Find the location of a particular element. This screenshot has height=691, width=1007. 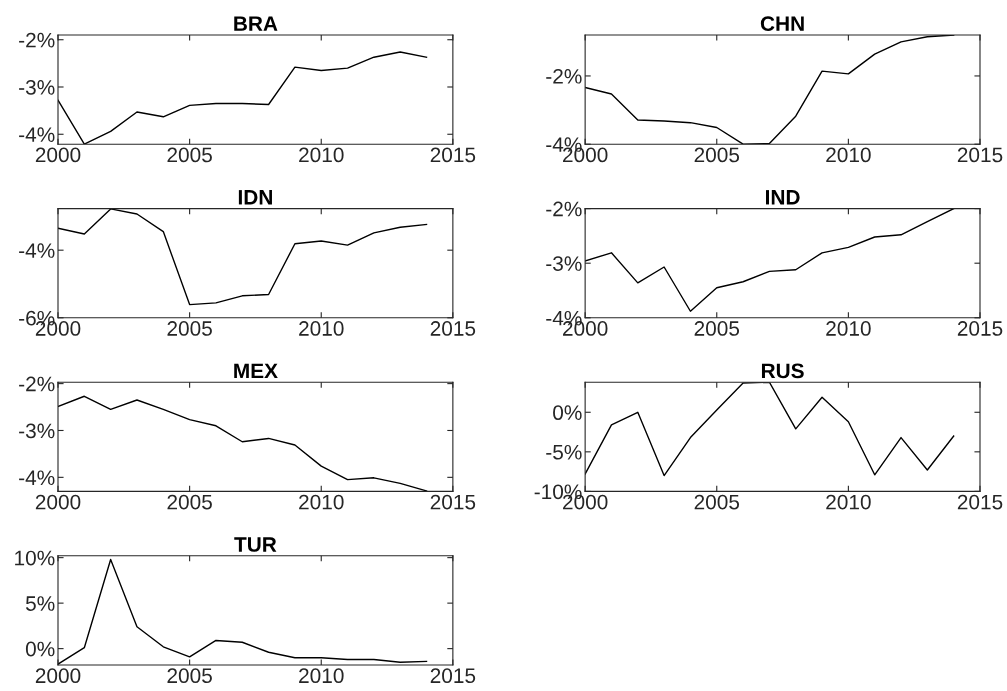

chart-title: CHN is located at coordinates (782, 24).